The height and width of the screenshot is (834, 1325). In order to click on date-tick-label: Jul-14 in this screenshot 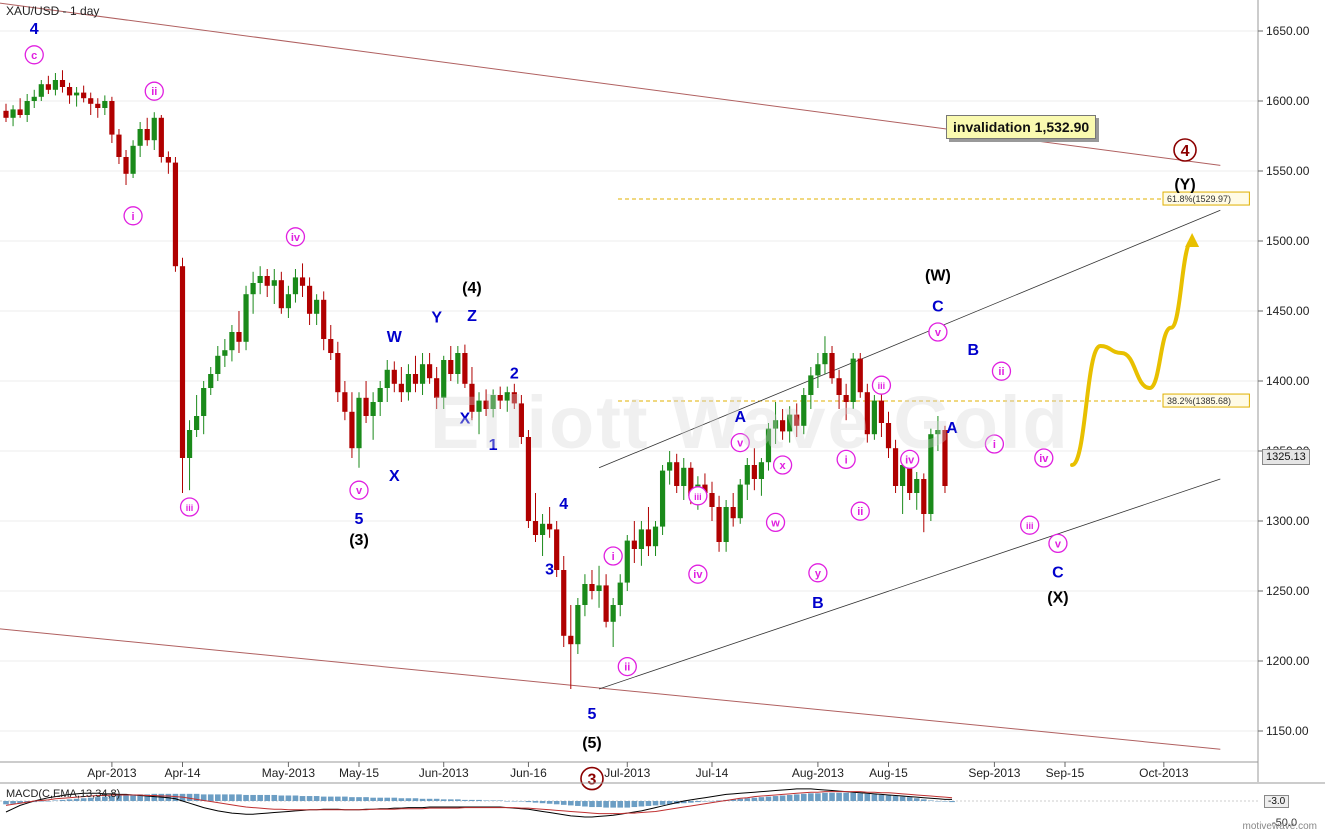, I will do `click(712, 773)`.